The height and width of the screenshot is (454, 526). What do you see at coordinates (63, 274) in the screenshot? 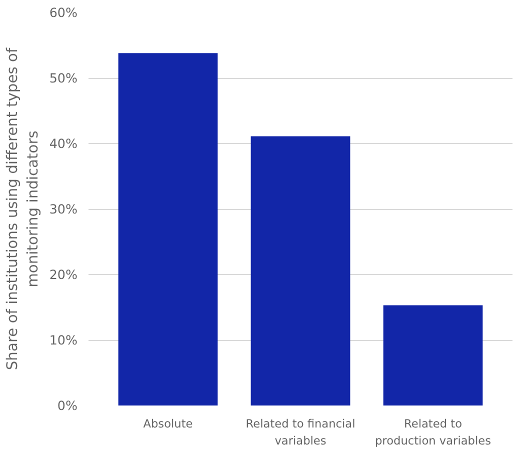
I see `y-tick-label: 20%` at bounding box center [63, 274].